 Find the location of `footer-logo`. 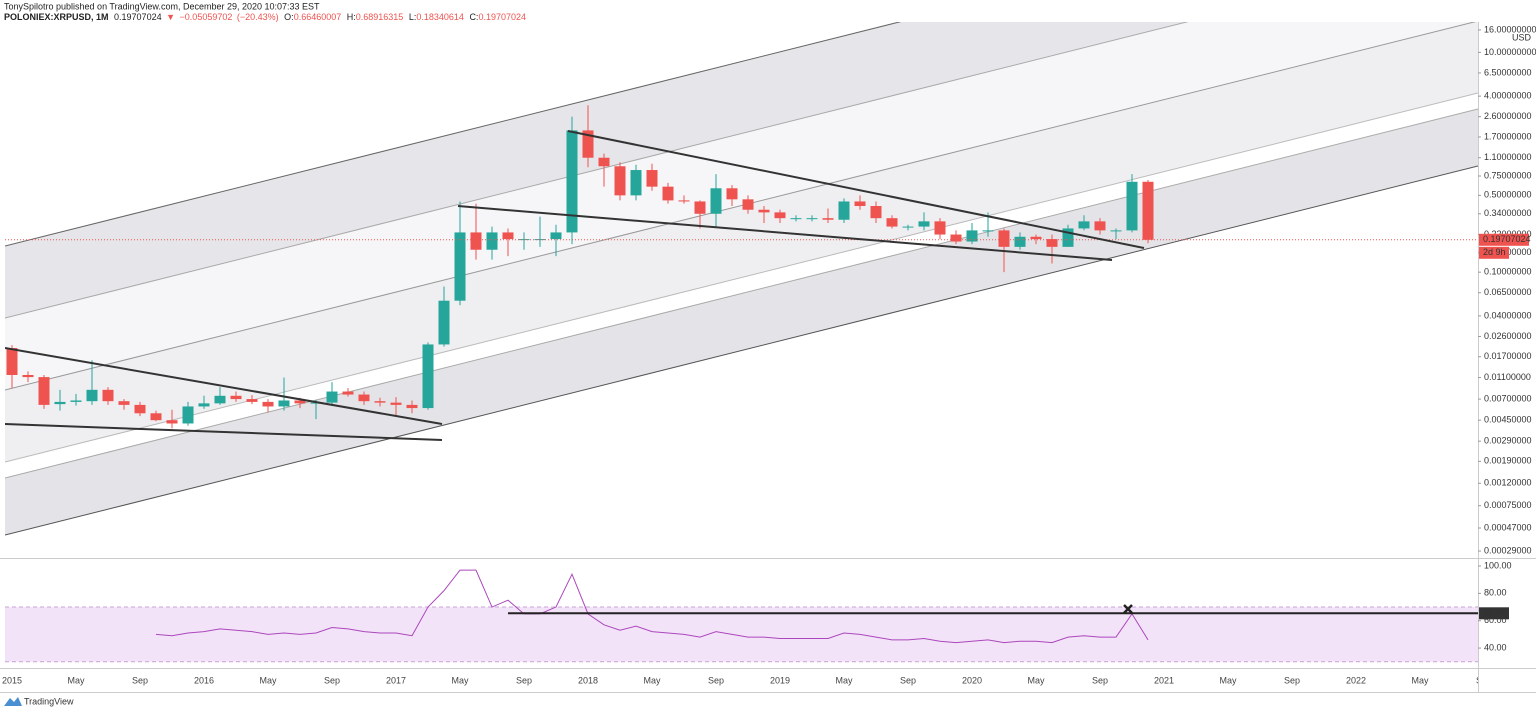

footer-logo is located at coordinates (13, 701).